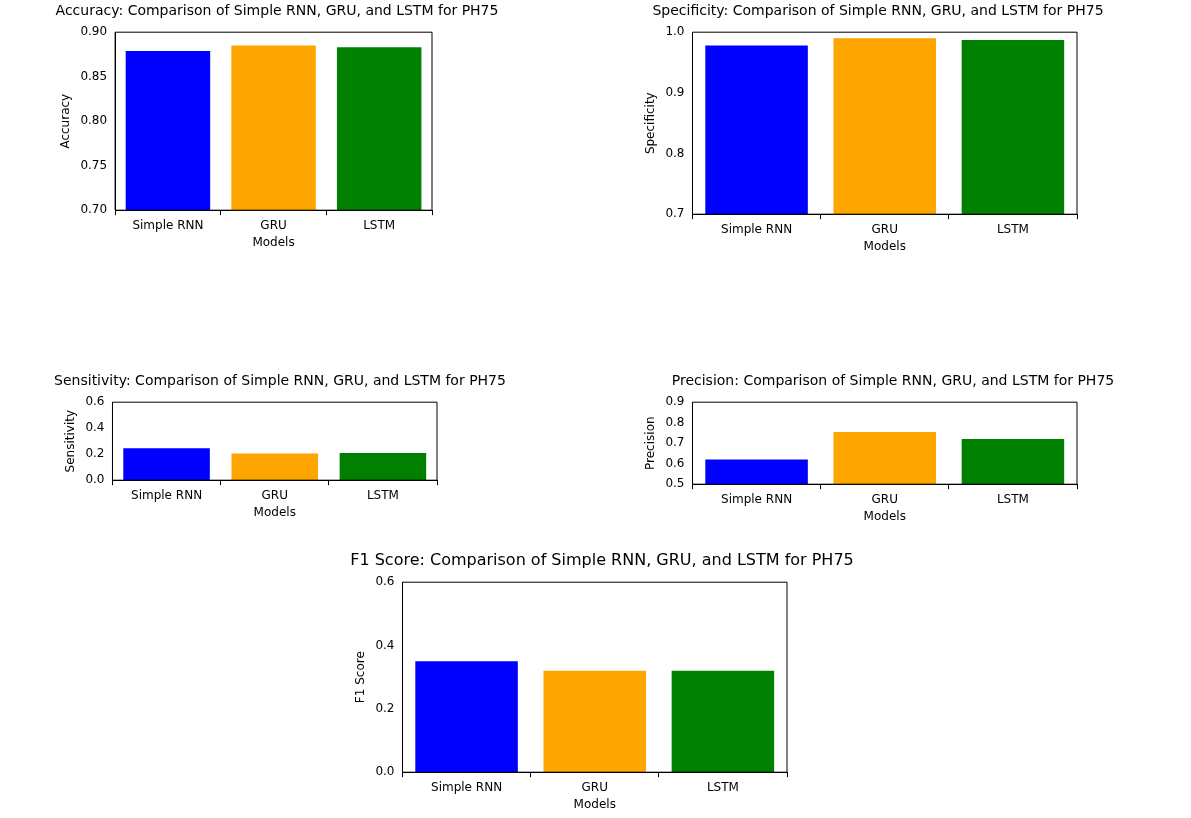  Describe the element at coordinates (94, 31) in the screenshot. I see `y-tick-label: 0.90` at that location.